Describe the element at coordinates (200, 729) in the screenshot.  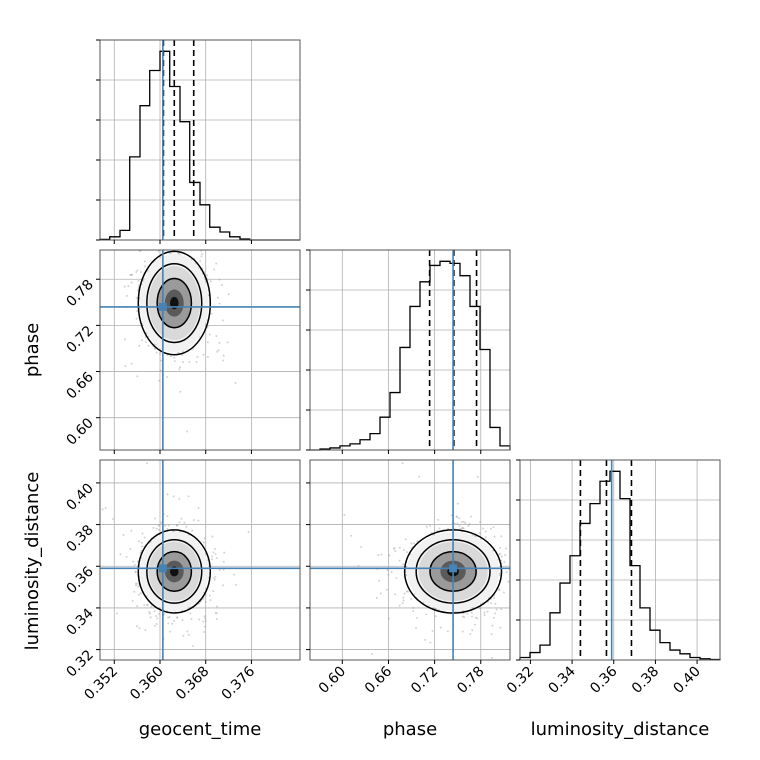
I see `xlabel-geocent-time: geocent_time` at that location.